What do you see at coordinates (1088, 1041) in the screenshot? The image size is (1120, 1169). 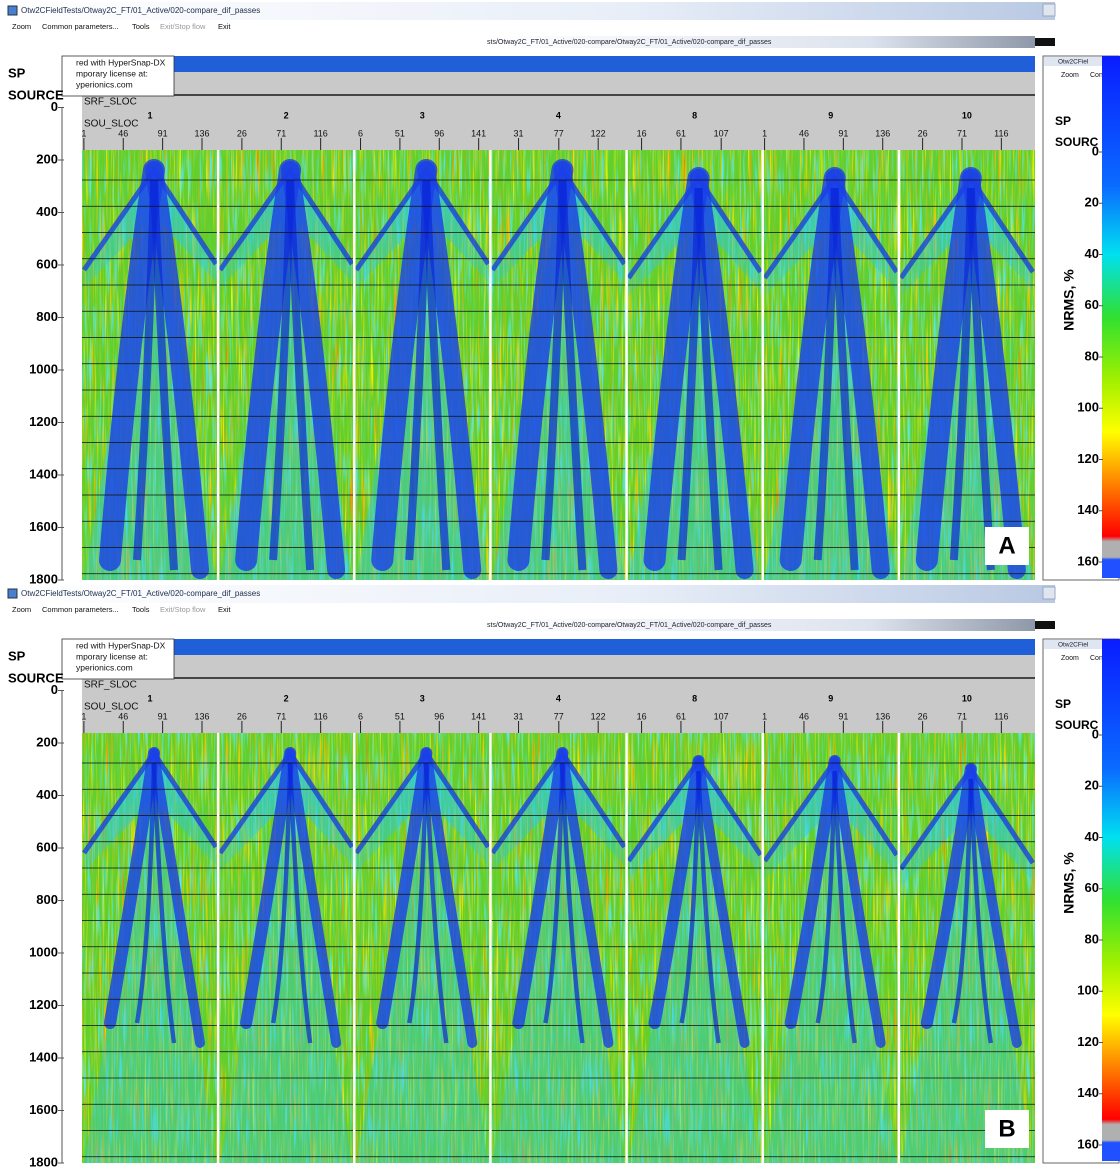 I see `colorbar-tick-label: 120` at bounding box center [1088, 1041].